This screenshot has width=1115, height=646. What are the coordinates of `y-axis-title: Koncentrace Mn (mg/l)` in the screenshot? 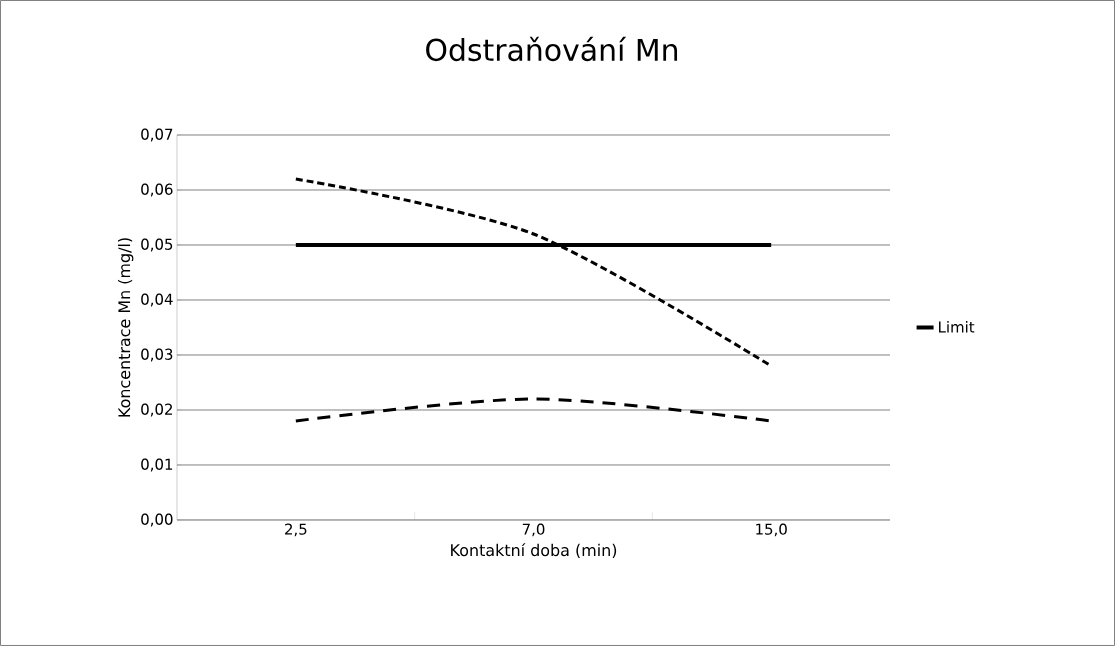 It's located at (125, 327).